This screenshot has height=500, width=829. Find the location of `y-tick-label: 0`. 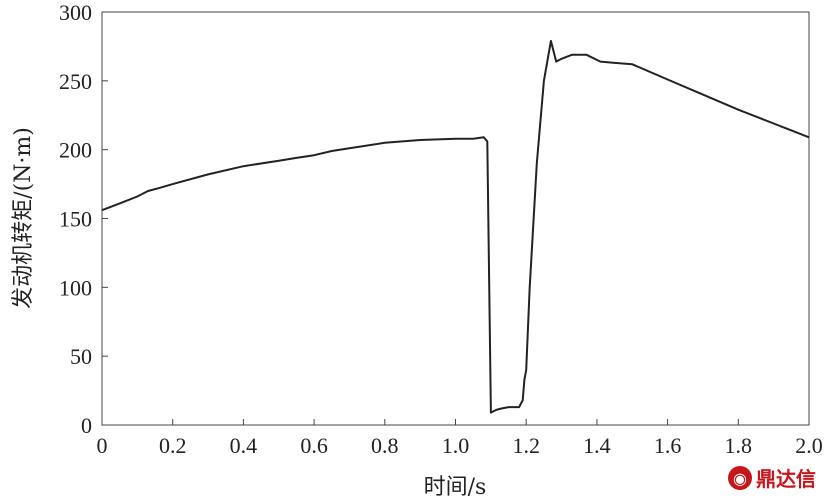

y-tick-label: 0 is located at coordinates (86, 425).